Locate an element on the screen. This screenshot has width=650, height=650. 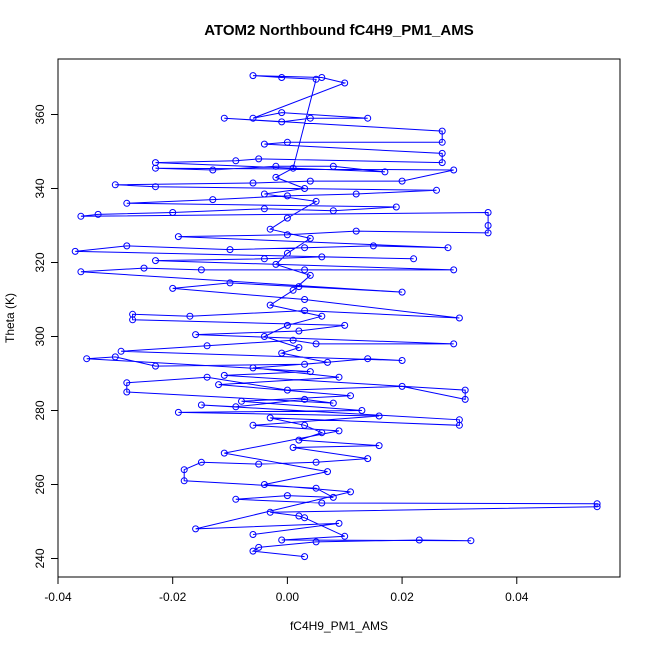
x-tick-label-0: -0.04 is located at coordinates (58, 597).